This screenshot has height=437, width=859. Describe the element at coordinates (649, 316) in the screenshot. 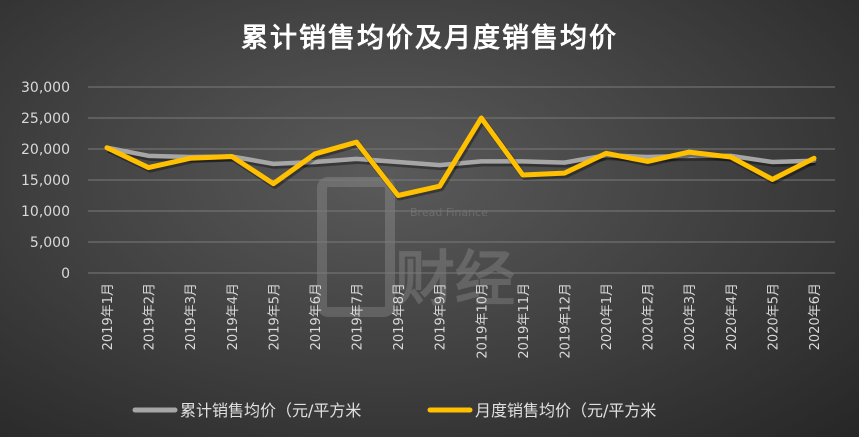

I see `x-tick-label: 2020年2月` at that location.